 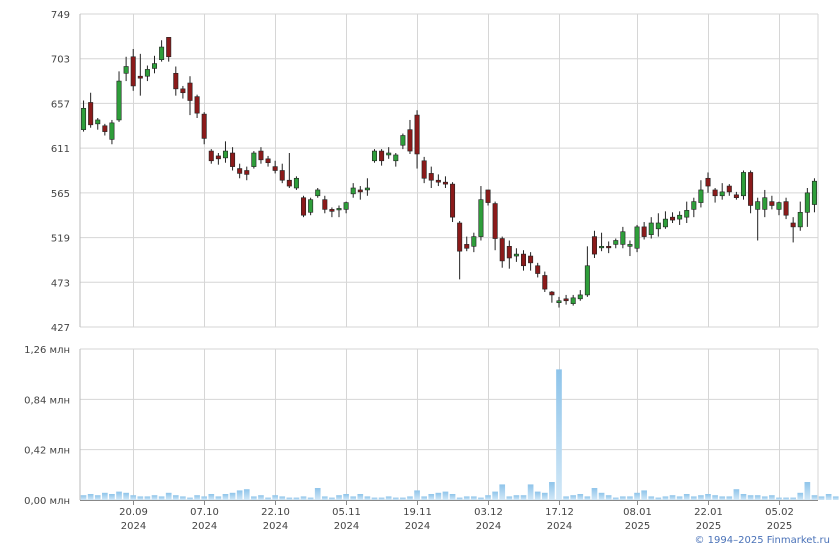 I want to click on copyright-link: © 1994–2025 Finmarket.ru, so click(x=762, y=540).